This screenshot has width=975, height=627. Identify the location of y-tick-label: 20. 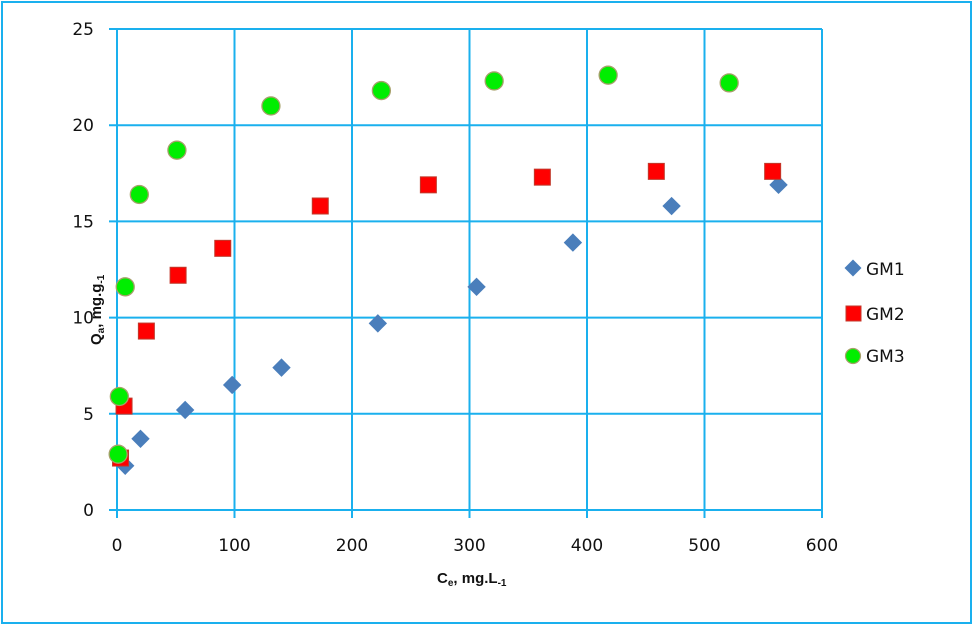
(83, 126).